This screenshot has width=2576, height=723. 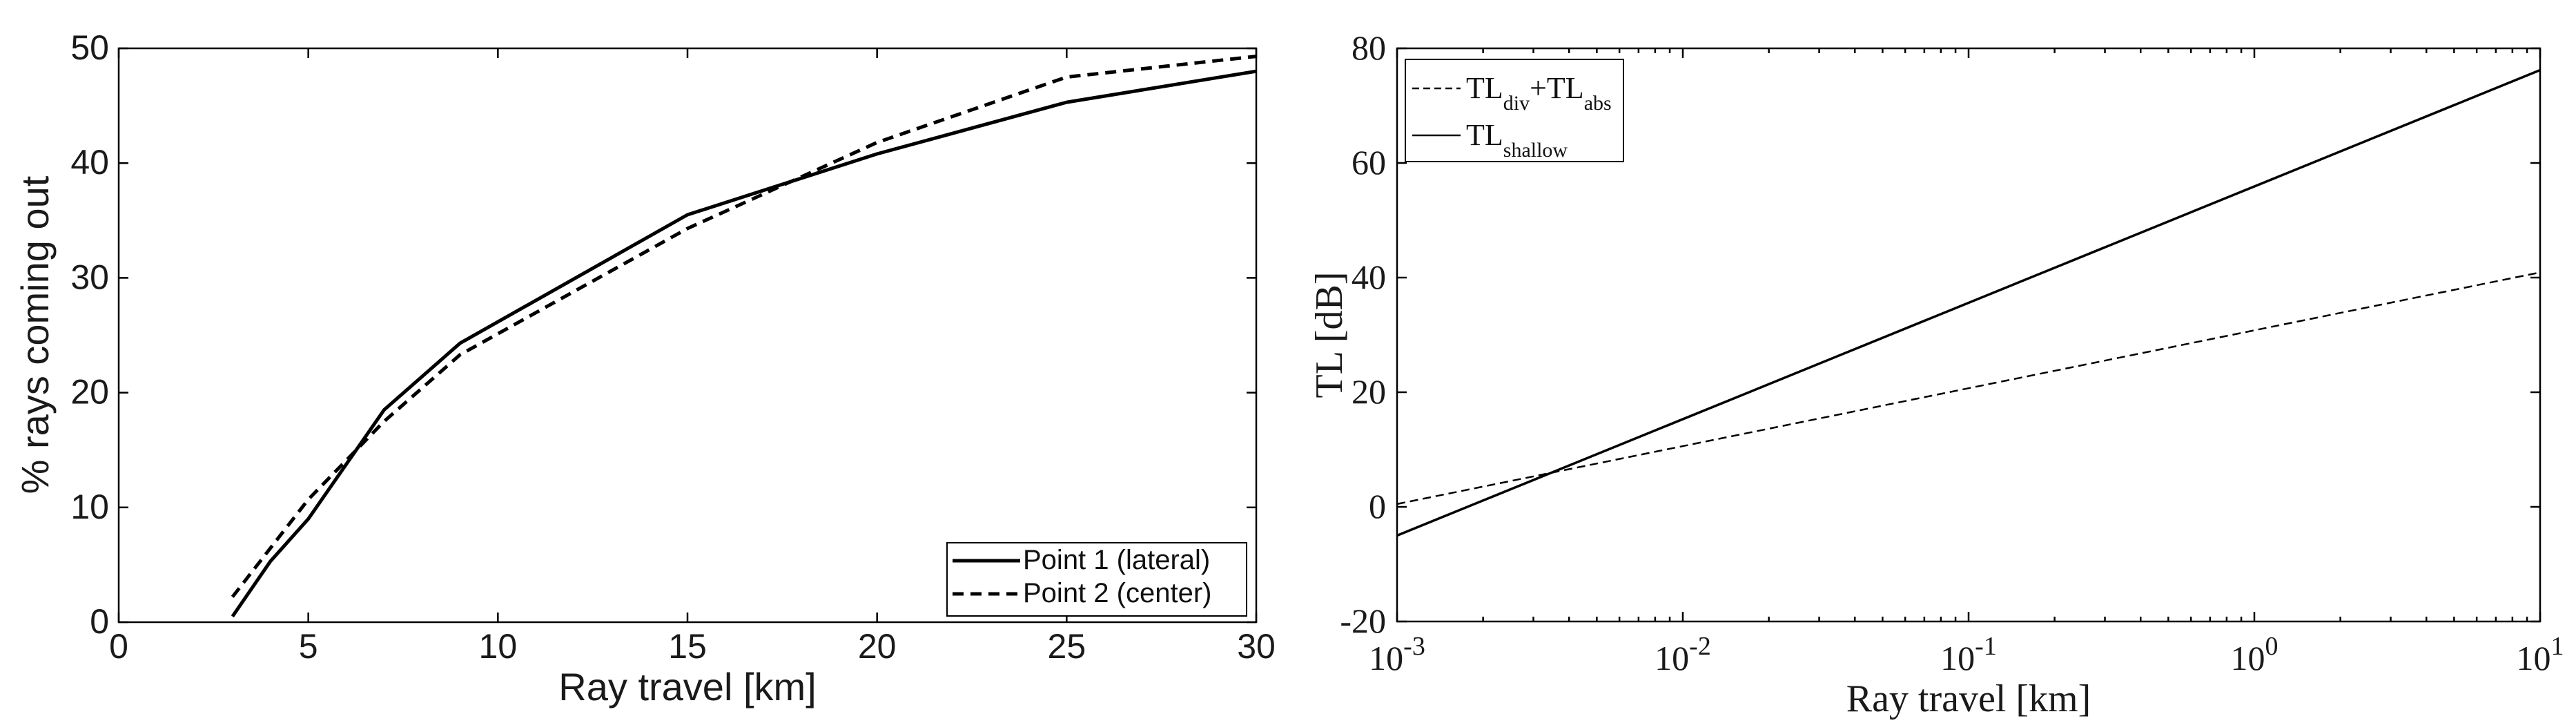 I want to click on x-tick-label: 10⁻², so click(x=1683, y=654).